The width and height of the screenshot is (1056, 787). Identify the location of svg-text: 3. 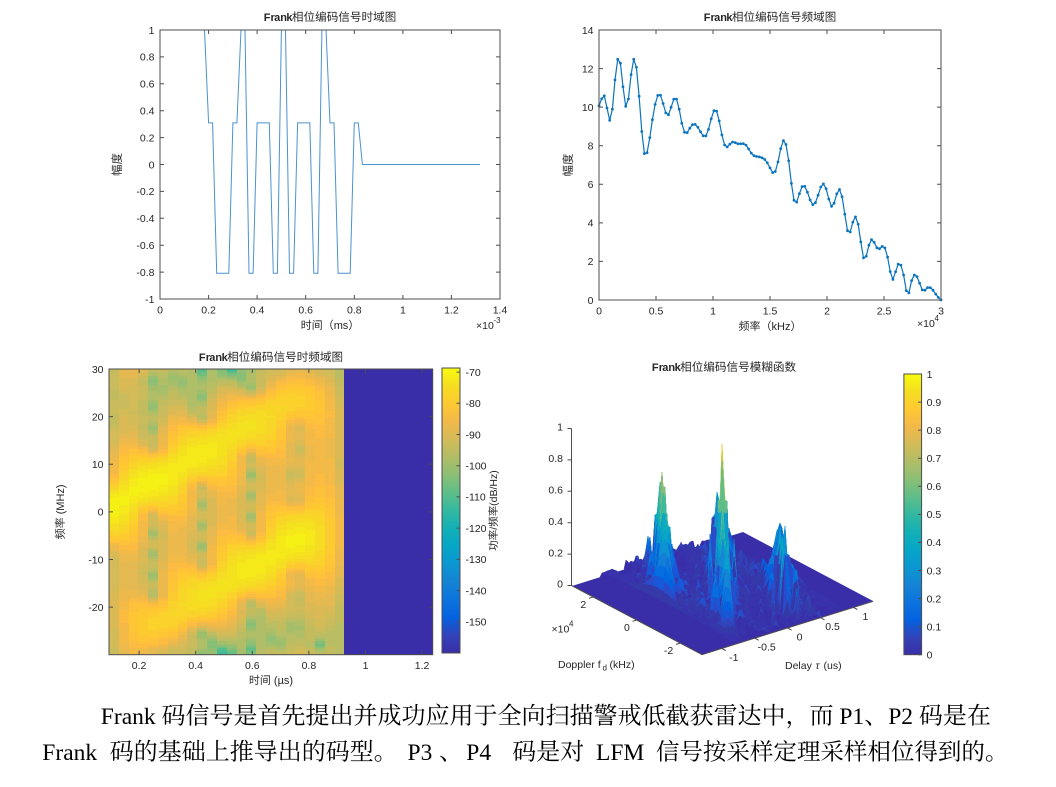
(941, 312).